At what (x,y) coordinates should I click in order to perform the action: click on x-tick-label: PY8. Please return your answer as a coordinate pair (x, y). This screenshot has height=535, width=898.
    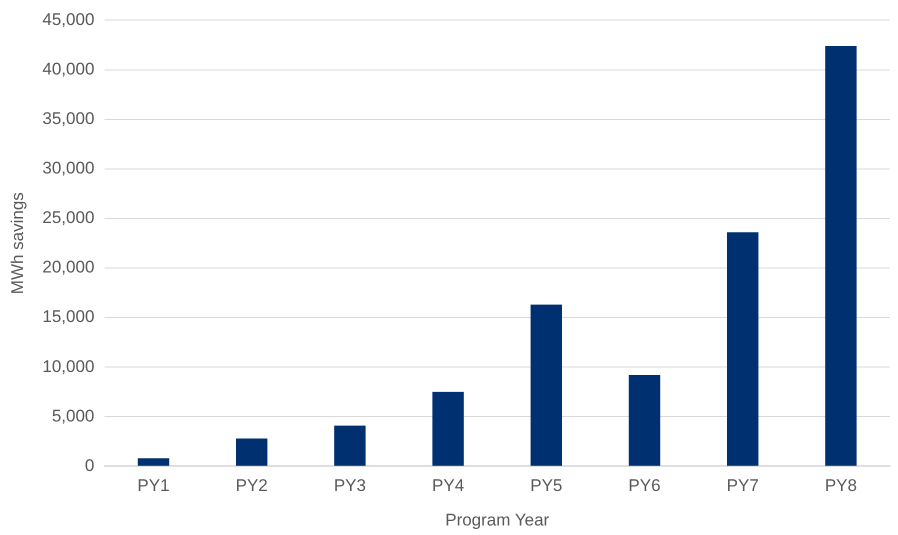
    Looking at the image, I should click on (840, 486).